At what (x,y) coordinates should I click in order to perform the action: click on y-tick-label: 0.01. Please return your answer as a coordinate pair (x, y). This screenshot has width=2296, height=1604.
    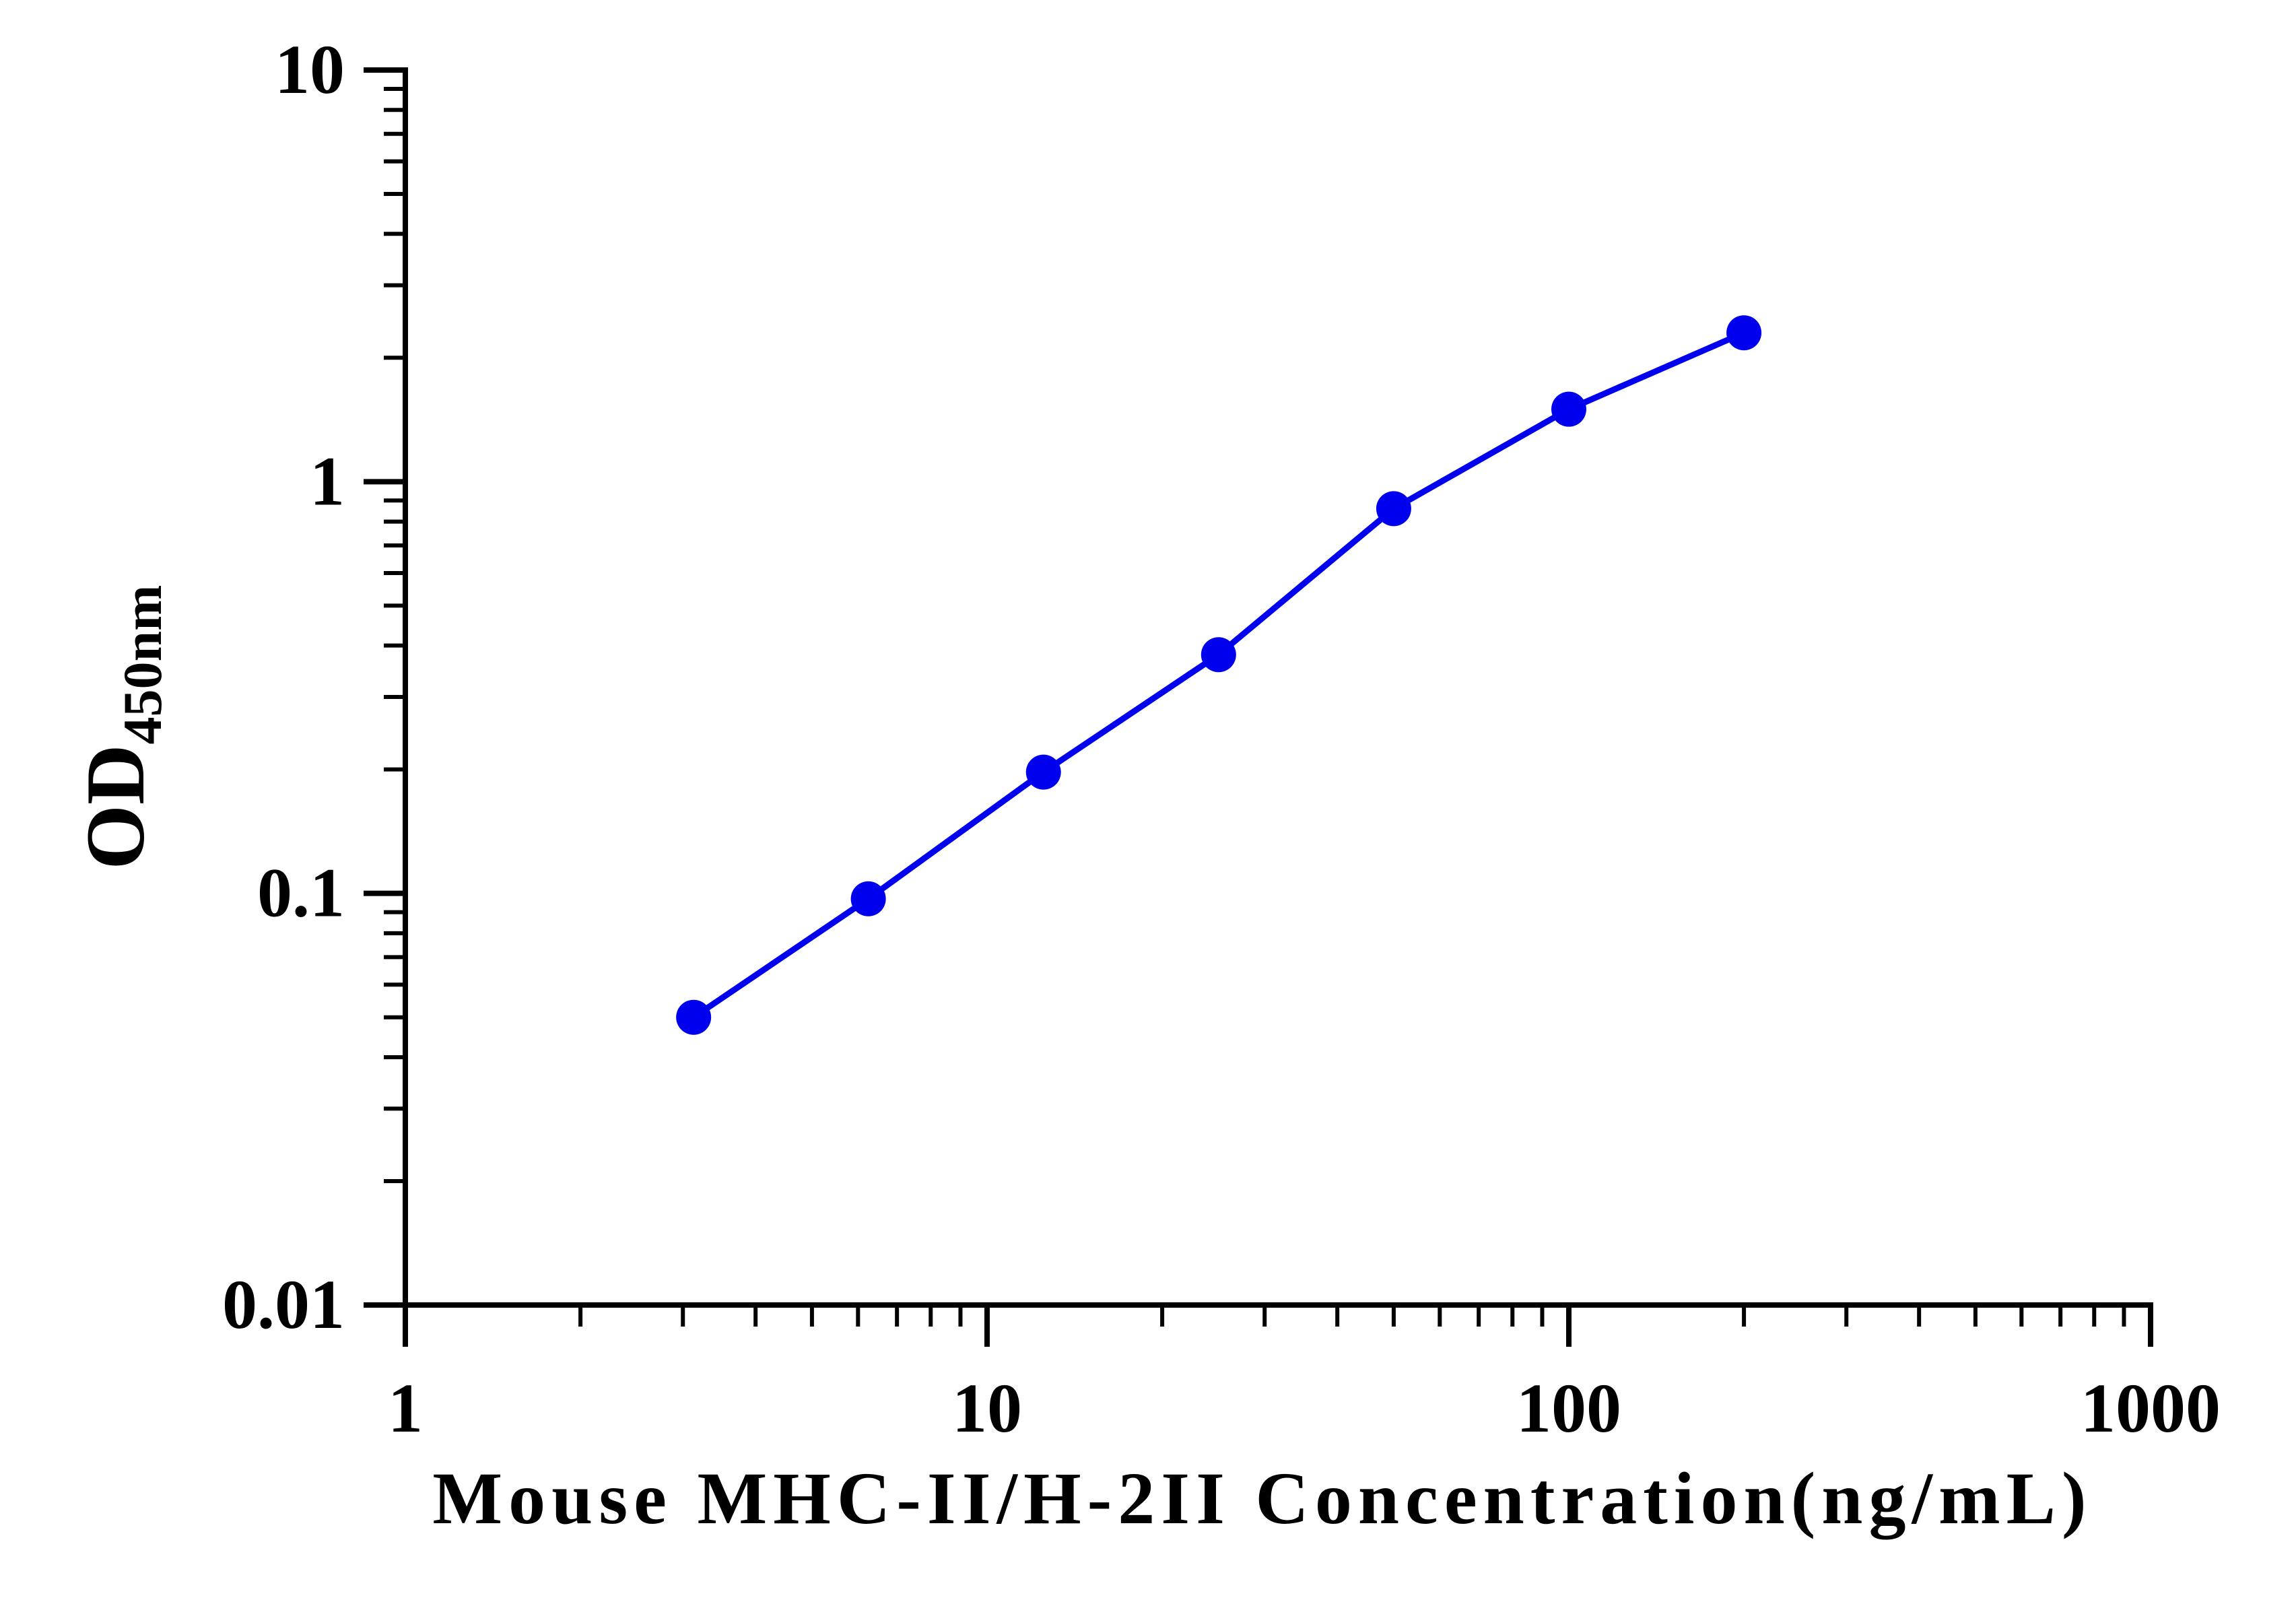
    Looking at the image, I should click on (283, 1304).